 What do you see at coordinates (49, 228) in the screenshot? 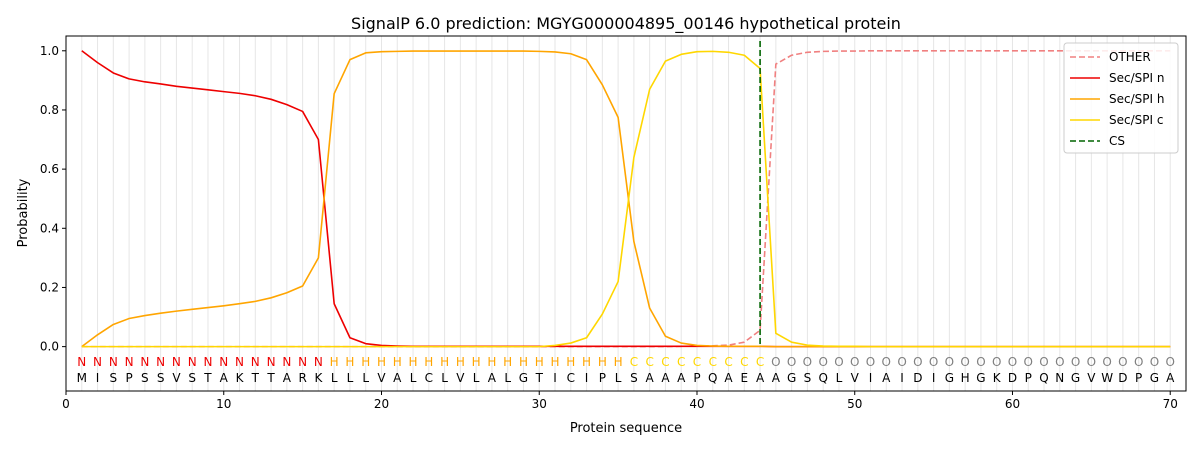
I see `y-tick-label-2: 0.4` at bounding box center [49, 228].